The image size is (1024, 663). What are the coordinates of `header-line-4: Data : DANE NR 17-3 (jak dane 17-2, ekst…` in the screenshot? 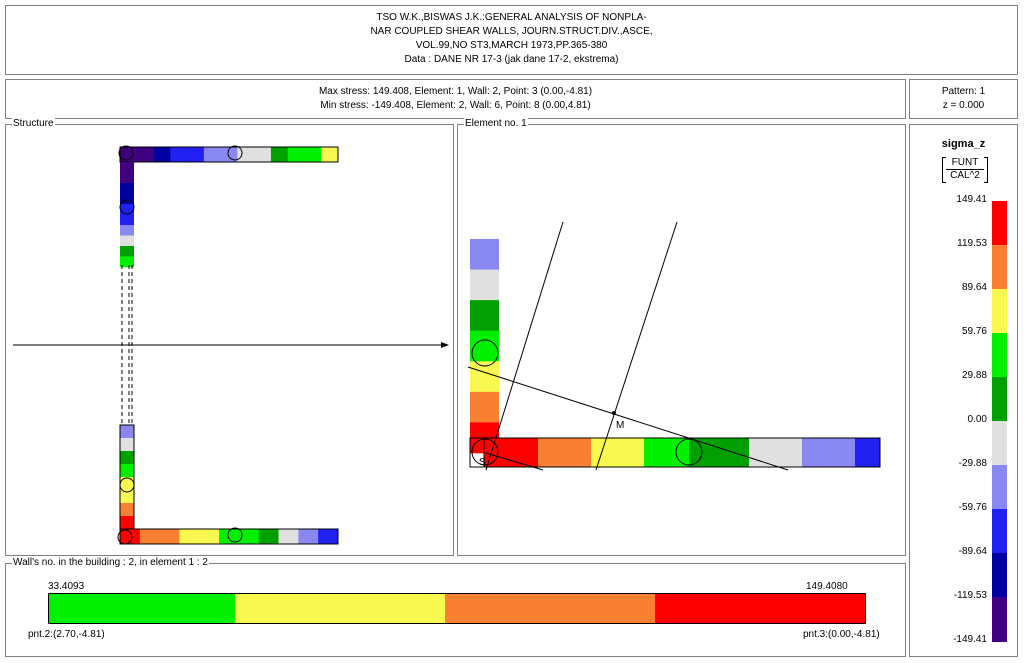 It's located at (511, 59).